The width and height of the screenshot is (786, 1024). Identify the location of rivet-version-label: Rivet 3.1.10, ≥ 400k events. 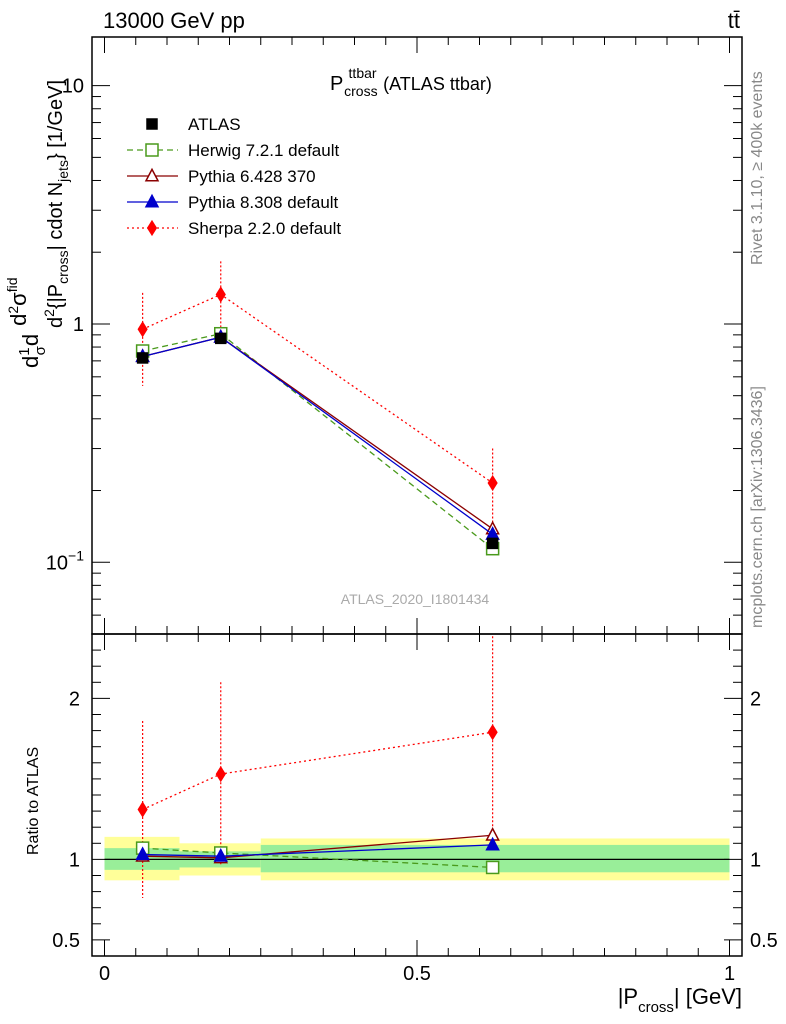
(757, 168).